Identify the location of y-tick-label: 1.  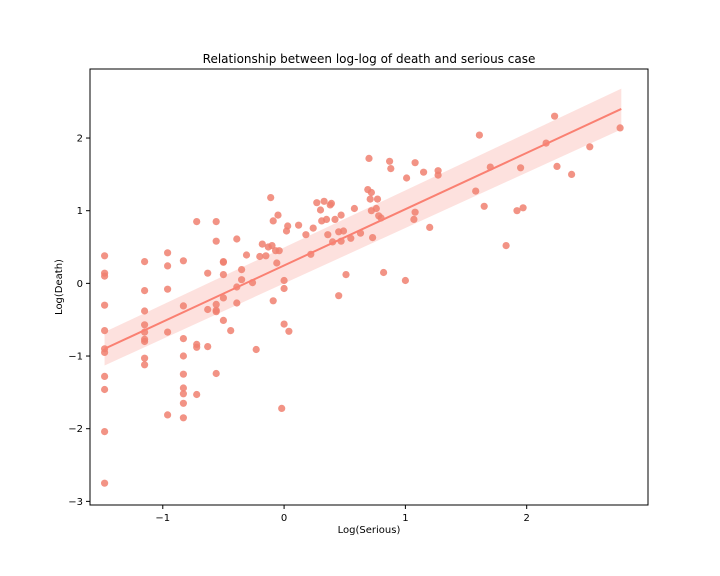
(80, 211).